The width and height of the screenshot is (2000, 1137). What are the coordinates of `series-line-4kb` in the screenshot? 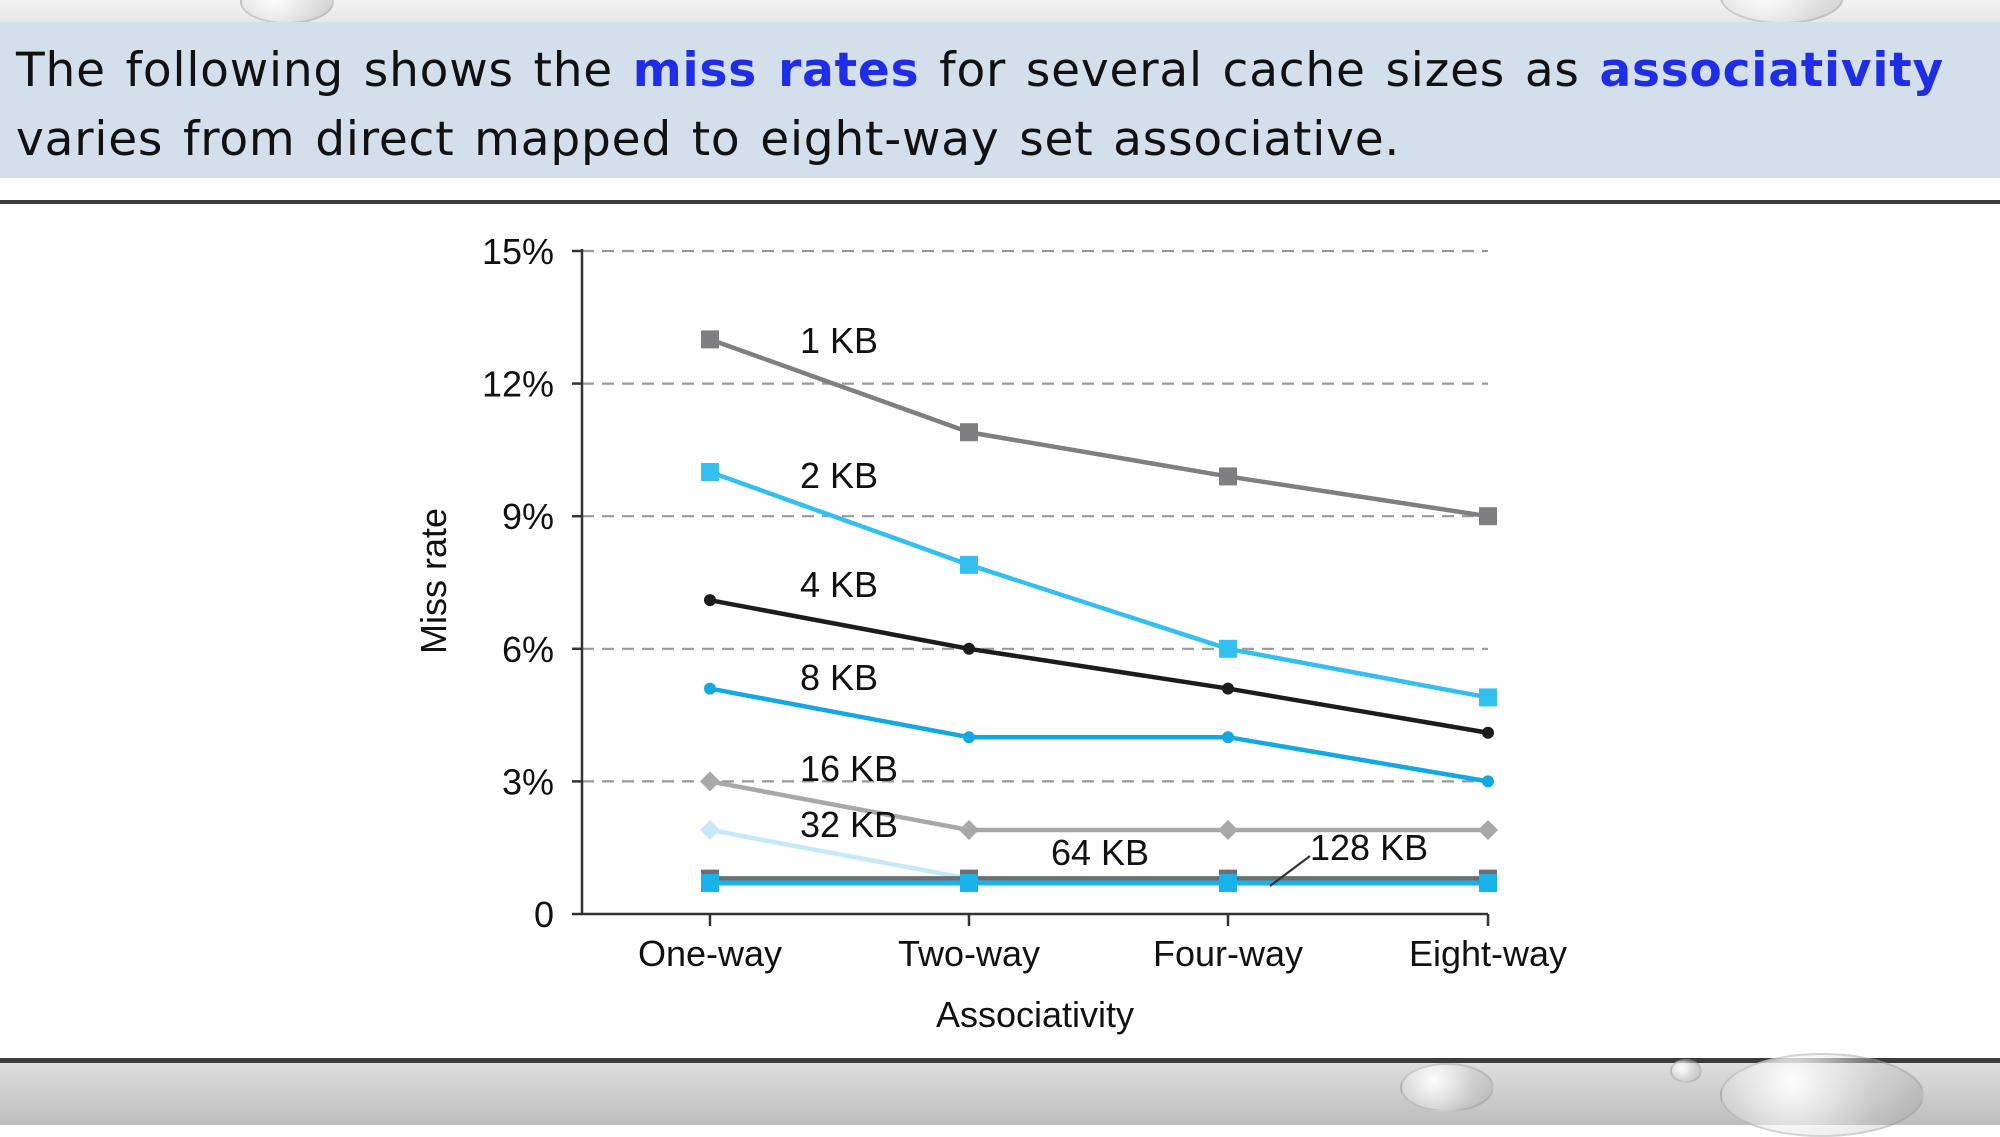 It's located at (1099, 666).